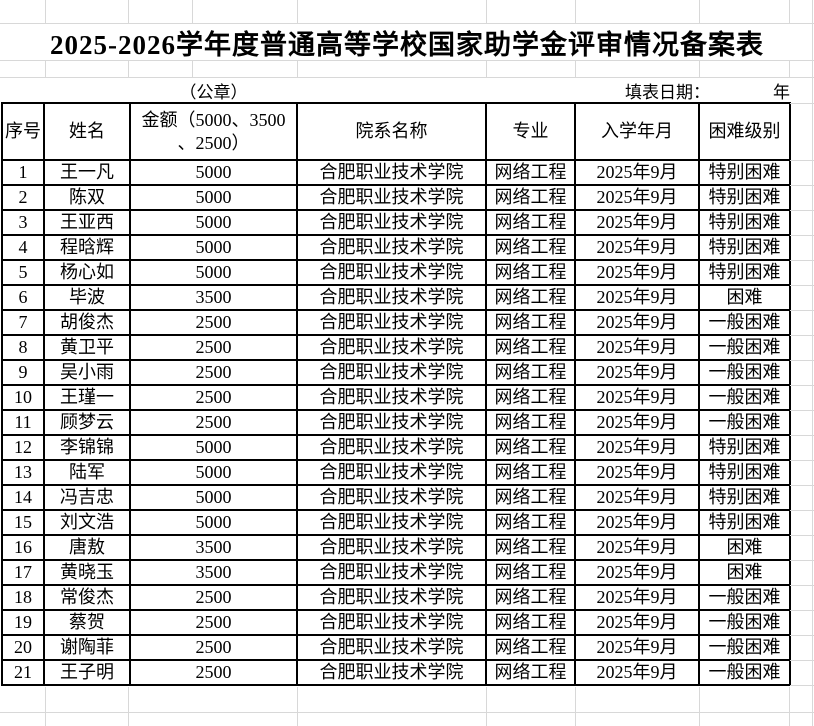  What do you see at coordinates (87, 172) in the screenshot?
I see `cell-name: 王一凡` at bounding box center [87, 172].